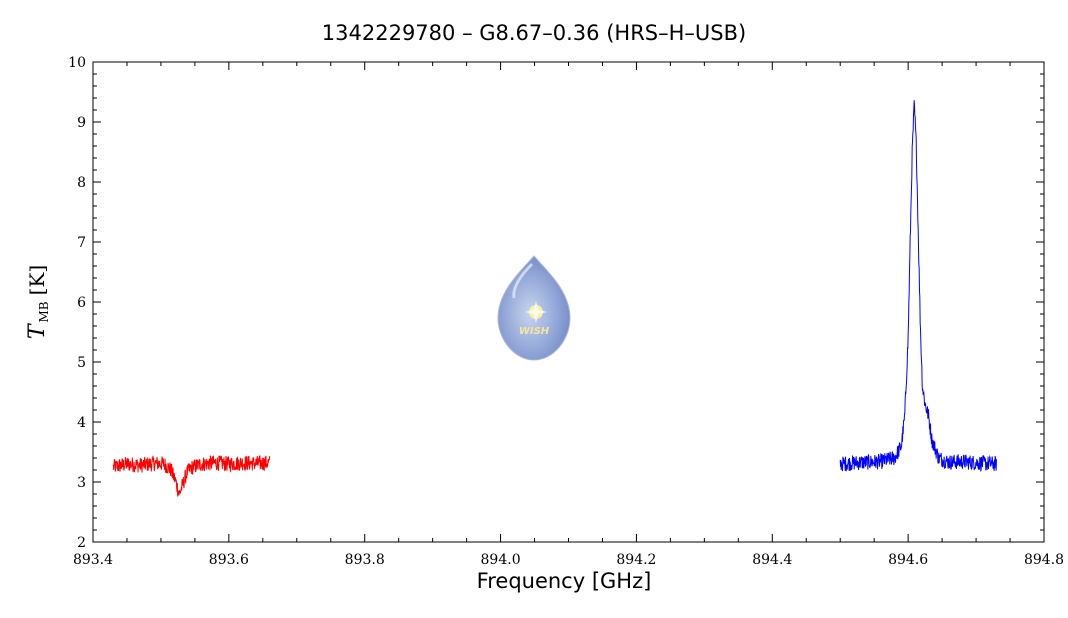 This screenshot has width=1068, height=618. I want to click on y-label-subscript: MB, so click(44, 311).